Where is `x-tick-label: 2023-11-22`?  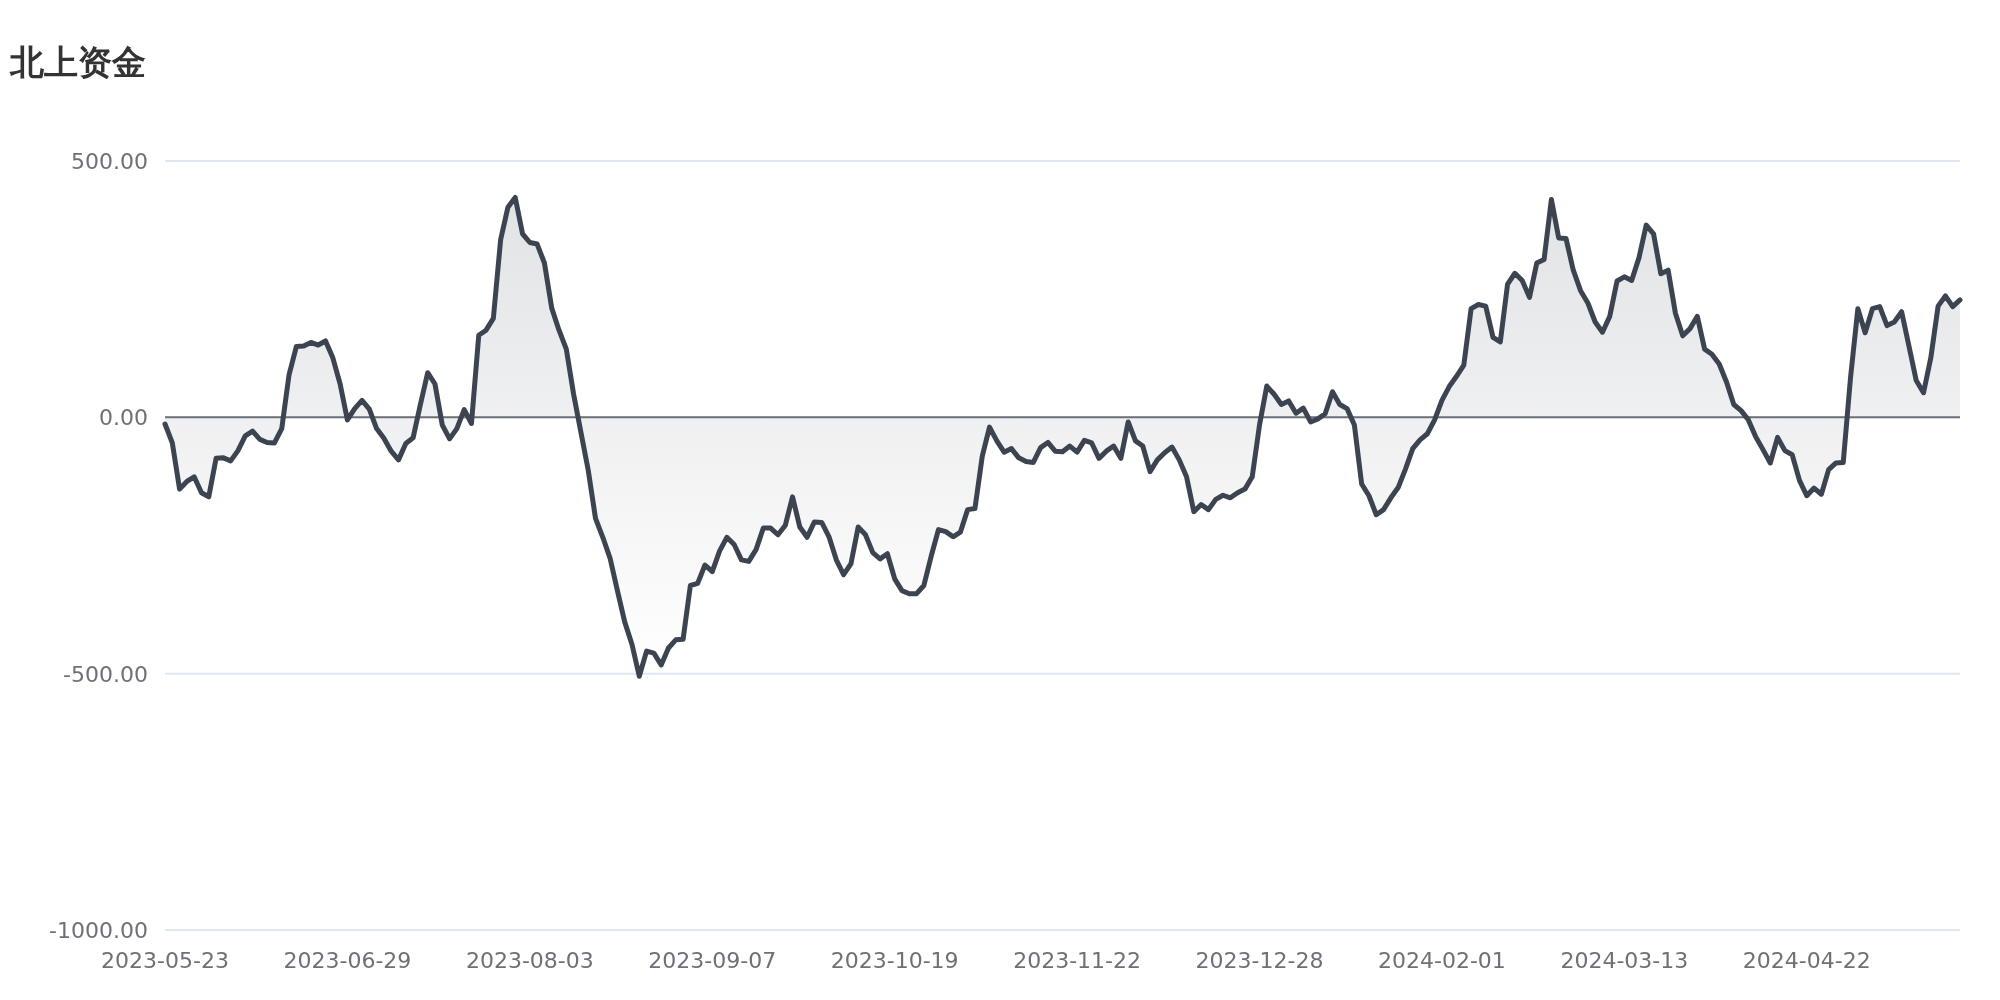 x-tick-label: 2023-11-22 is located at coordinates (1077, 960).